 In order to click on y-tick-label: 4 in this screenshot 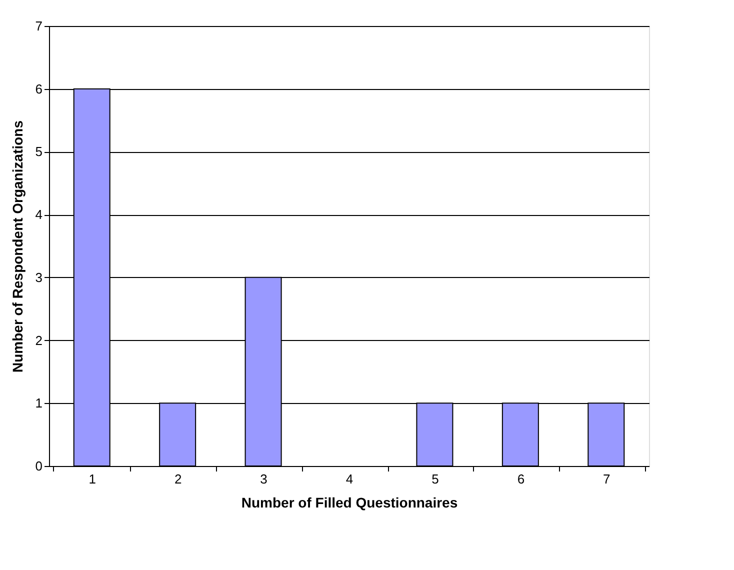, I will do `click(38, 214)`.